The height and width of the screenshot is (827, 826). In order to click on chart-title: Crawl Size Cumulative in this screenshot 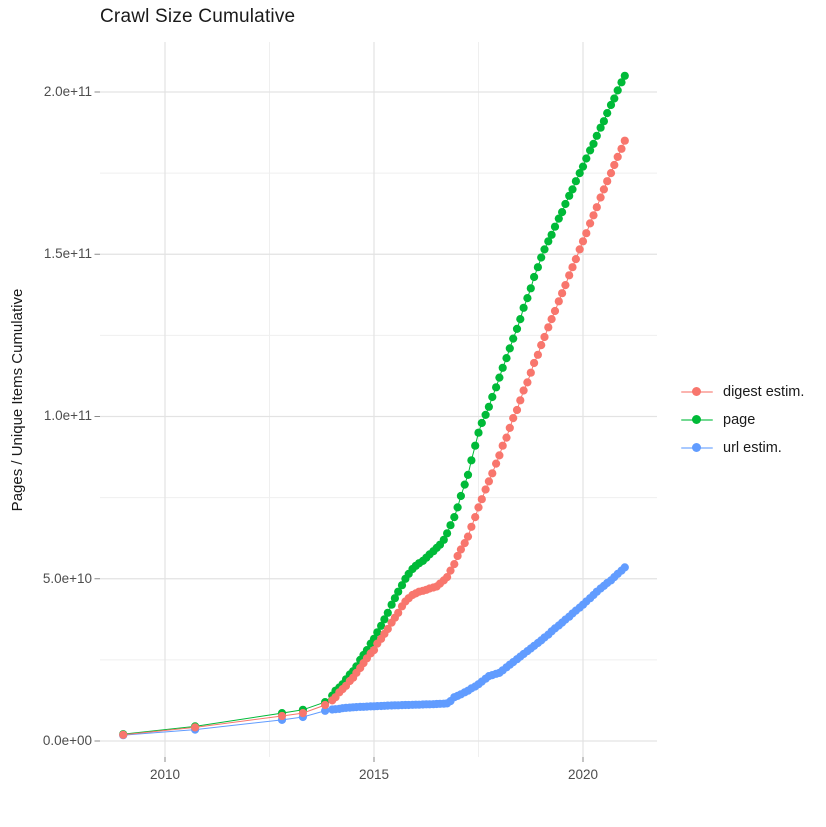, I will do `click(198, 16)`.